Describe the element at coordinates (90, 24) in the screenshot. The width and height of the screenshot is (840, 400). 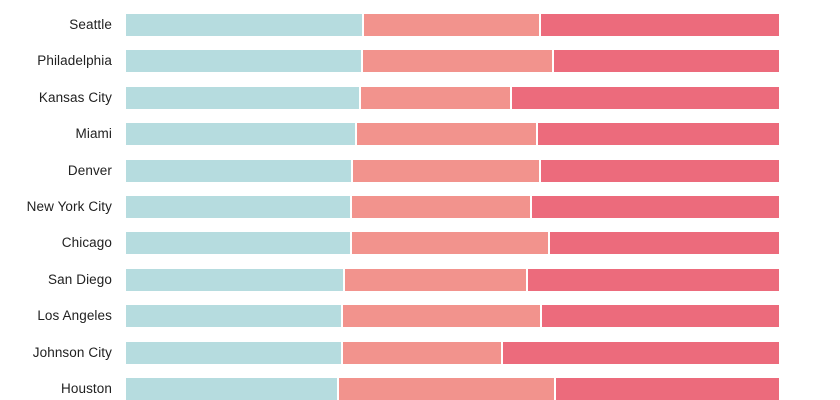
I see `category-label: Seattle` at that location.